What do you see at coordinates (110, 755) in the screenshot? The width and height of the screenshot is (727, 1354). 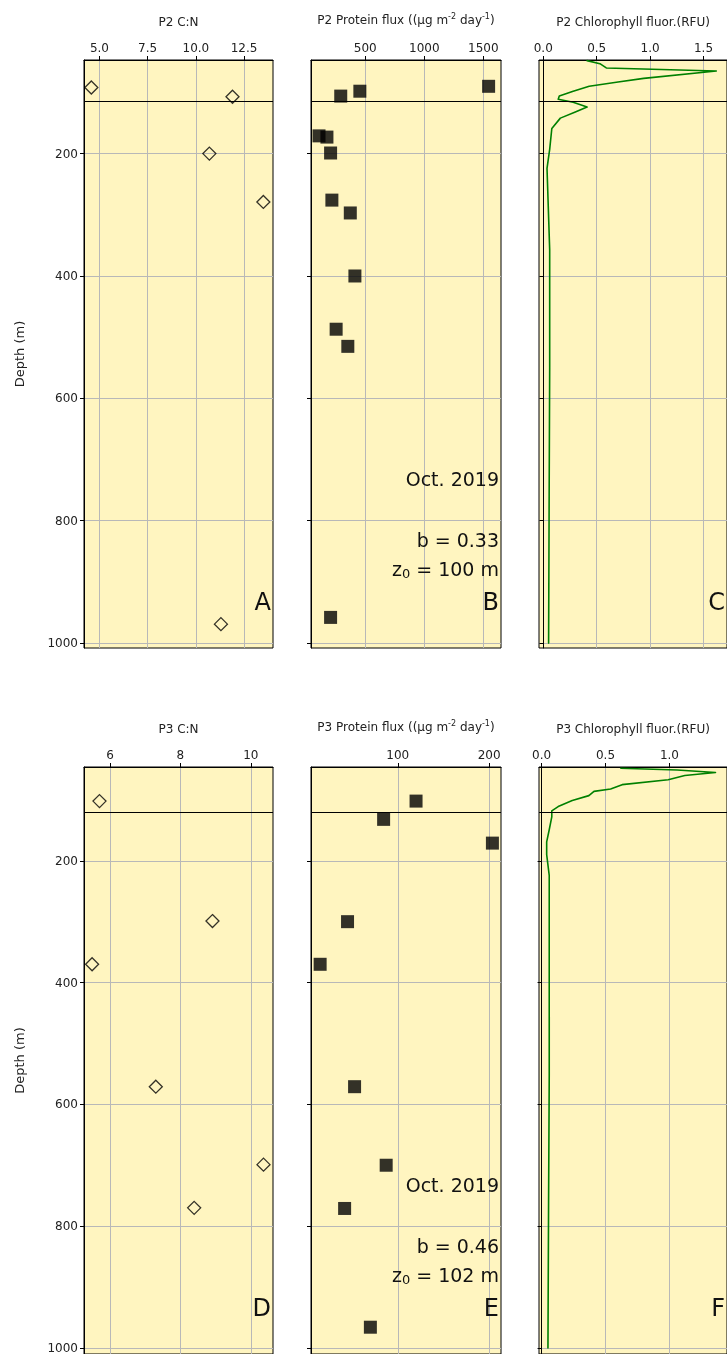 I see `x-tick-label: 6` at bounding box center [110, 755].